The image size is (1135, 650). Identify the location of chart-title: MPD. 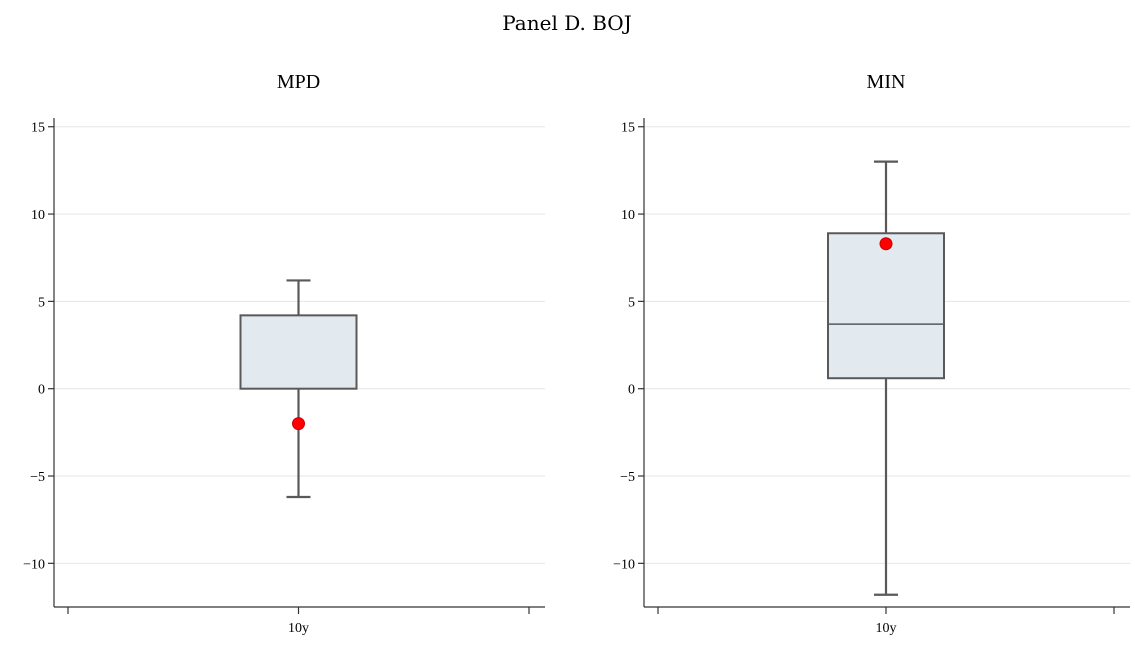
(298, 82).